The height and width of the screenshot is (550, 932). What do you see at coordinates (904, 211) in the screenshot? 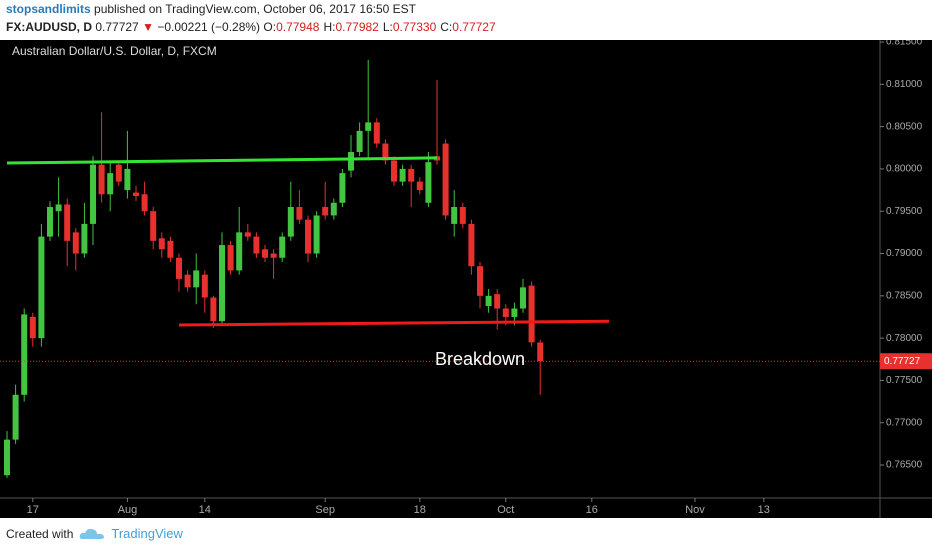
I see `y-tick-label: 0.79500` at bounding box center [904, 211].